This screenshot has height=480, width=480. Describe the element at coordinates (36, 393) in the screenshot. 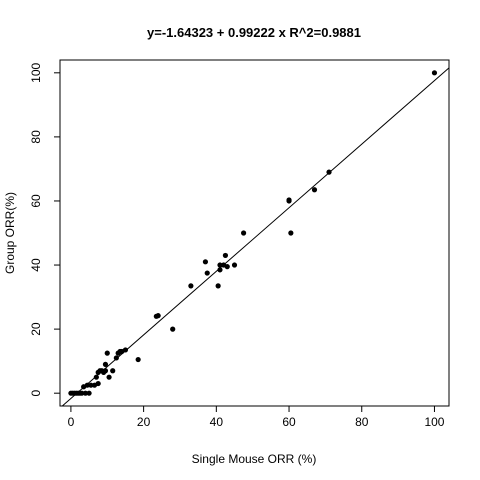

I see `y-tick-label: 0` at that location.